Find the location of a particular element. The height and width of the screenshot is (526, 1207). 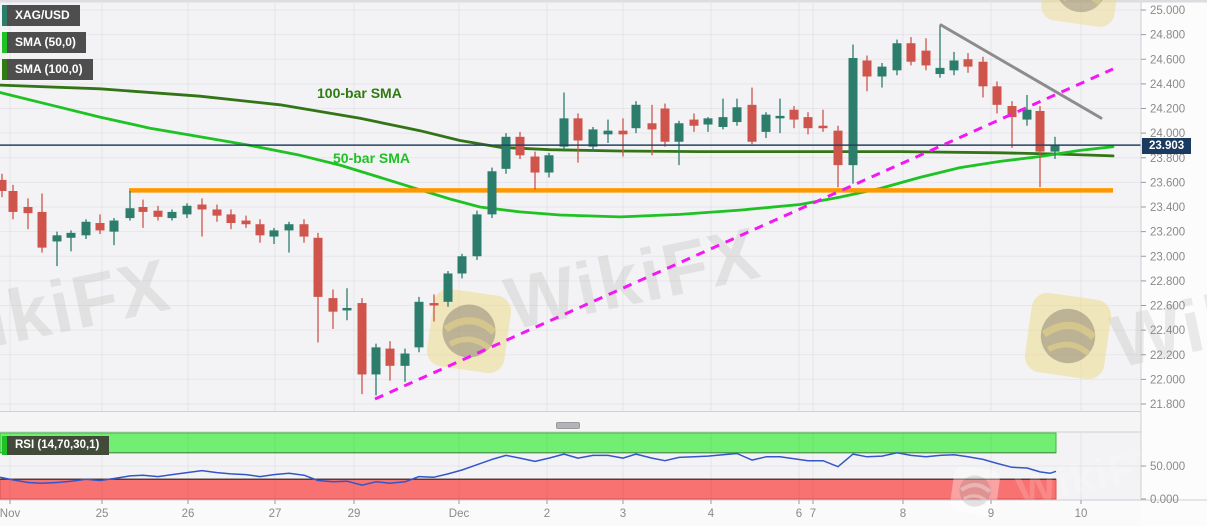

time-tick-label: 25 is located at coordinates (102, 514).